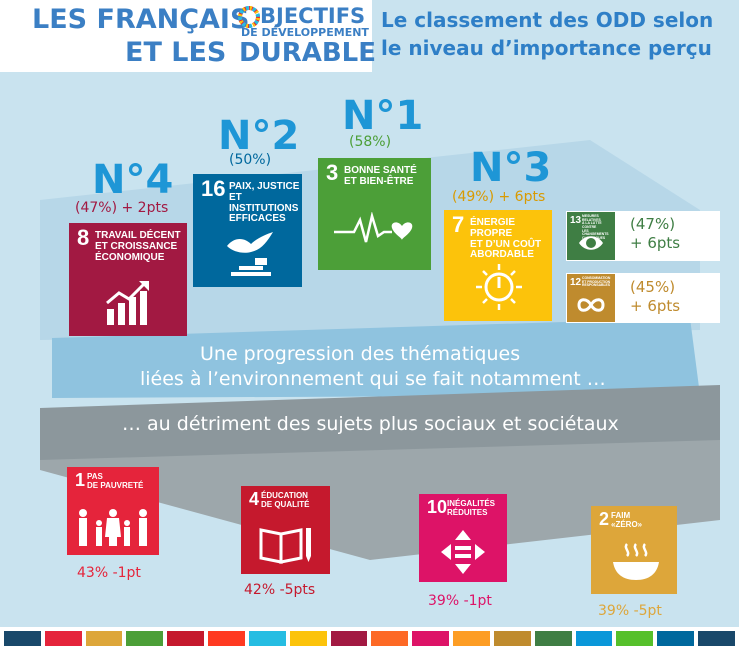  I want to click on tile-number: 7, so click(458, 224).